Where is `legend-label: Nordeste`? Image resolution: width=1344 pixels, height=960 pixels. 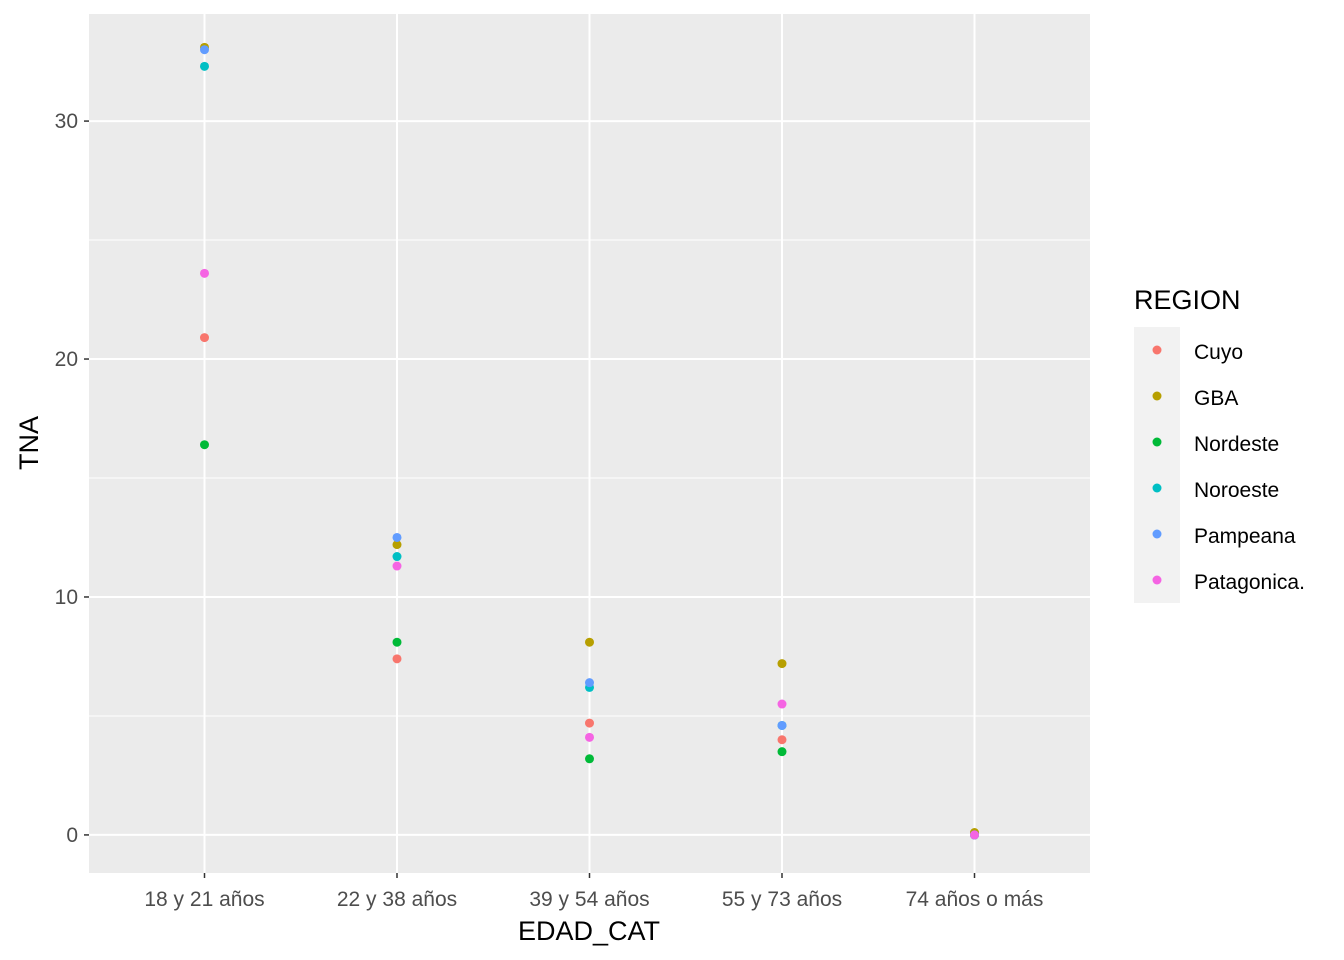
legend-label: Nordeste is located at coordinates (1236, 444).